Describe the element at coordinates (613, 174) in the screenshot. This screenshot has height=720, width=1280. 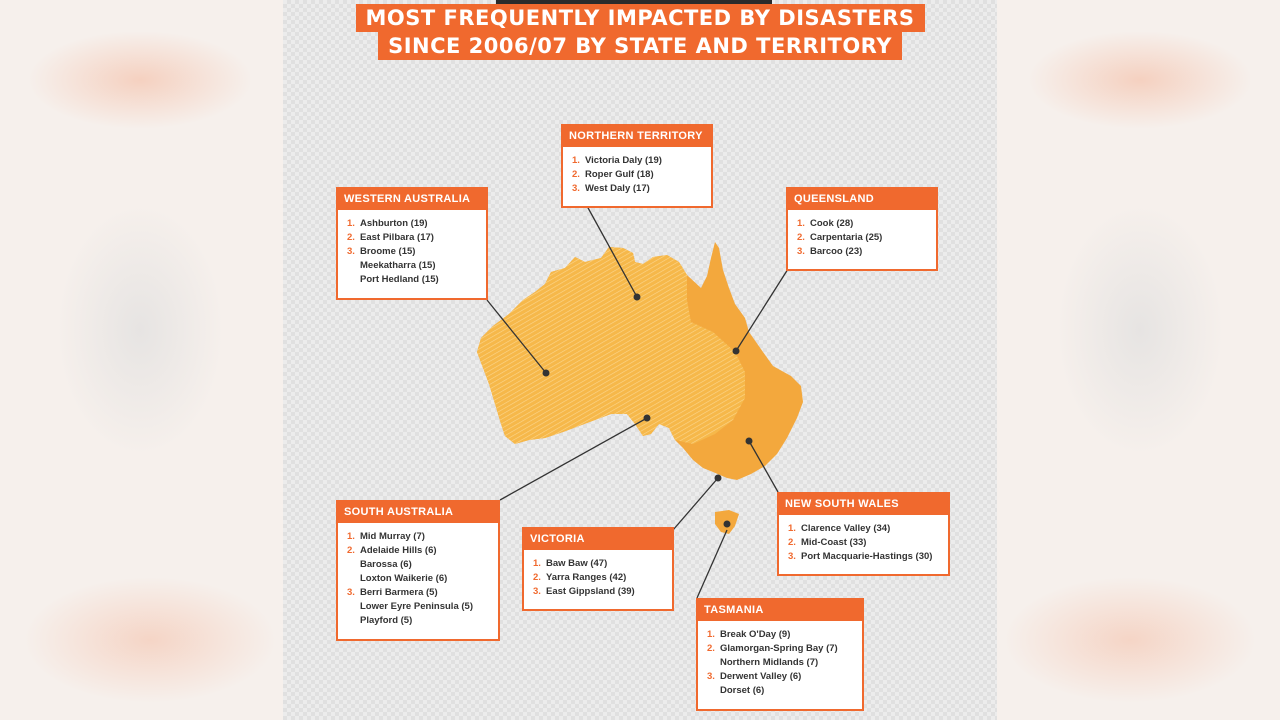
I see `list-item: 2. Roper Gulf (18)` at that location.